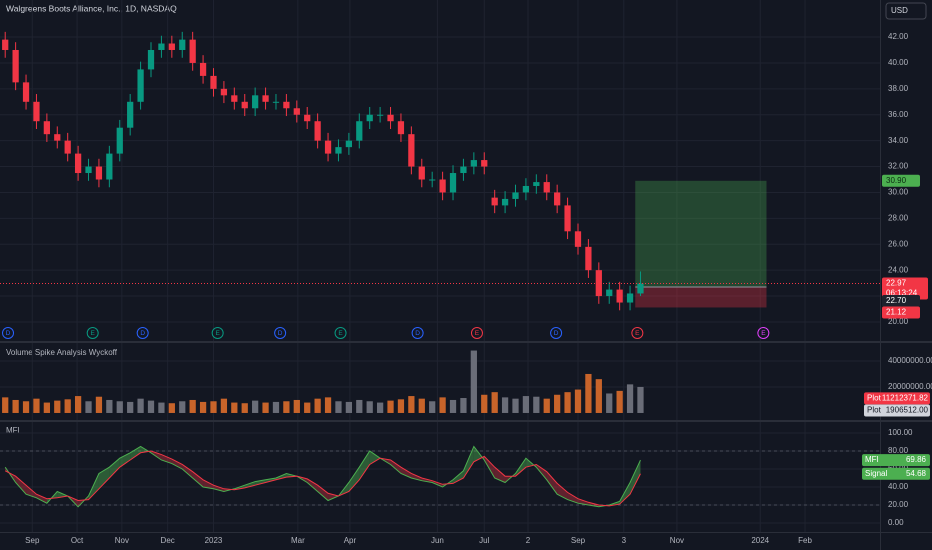 The width and height of the screenshot is (932, 550). What do you see at coordinates (322, 476) in the screenshot?
I see `mfi-line` at bounding box center [322, 476].